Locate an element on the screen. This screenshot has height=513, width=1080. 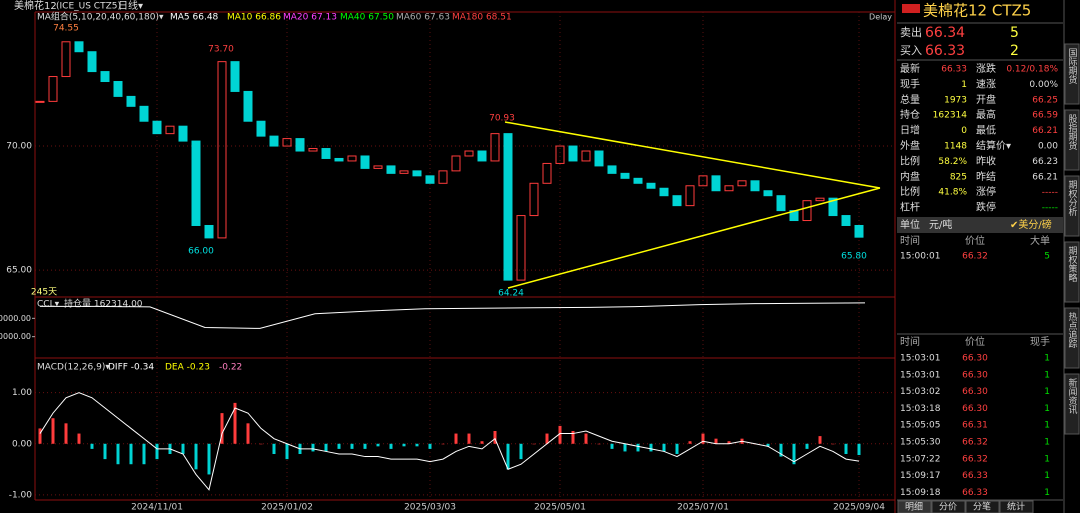
stat-value: 66.59 is located at coordinates (1045, 116).